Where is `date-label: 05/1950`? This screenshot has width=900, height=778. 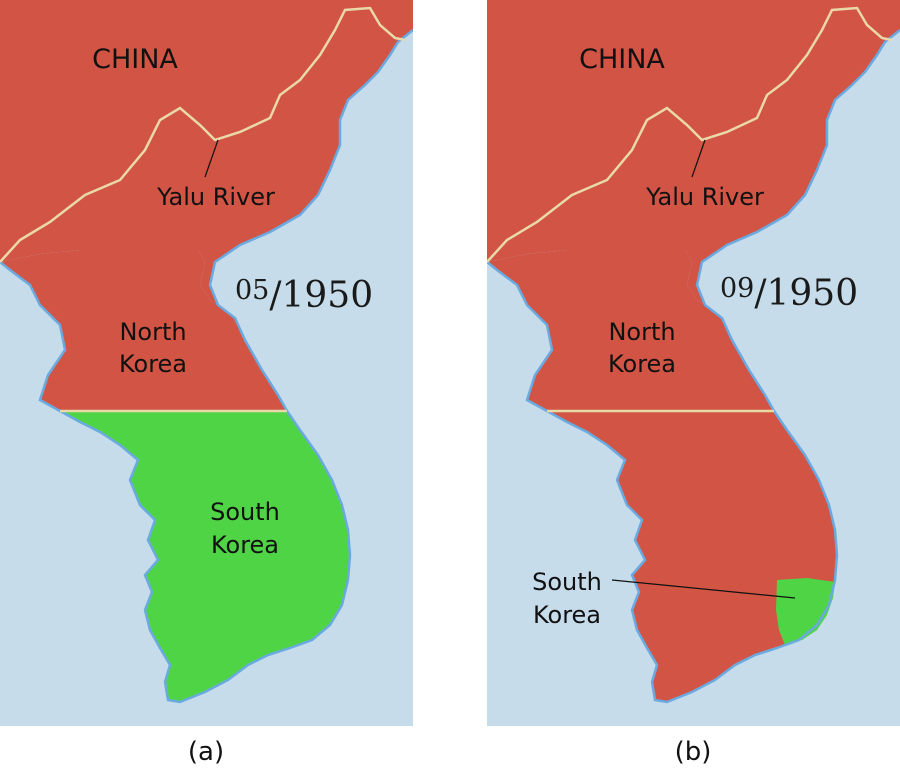
date-label: 05/1950 is located at coordinates (304, 295).